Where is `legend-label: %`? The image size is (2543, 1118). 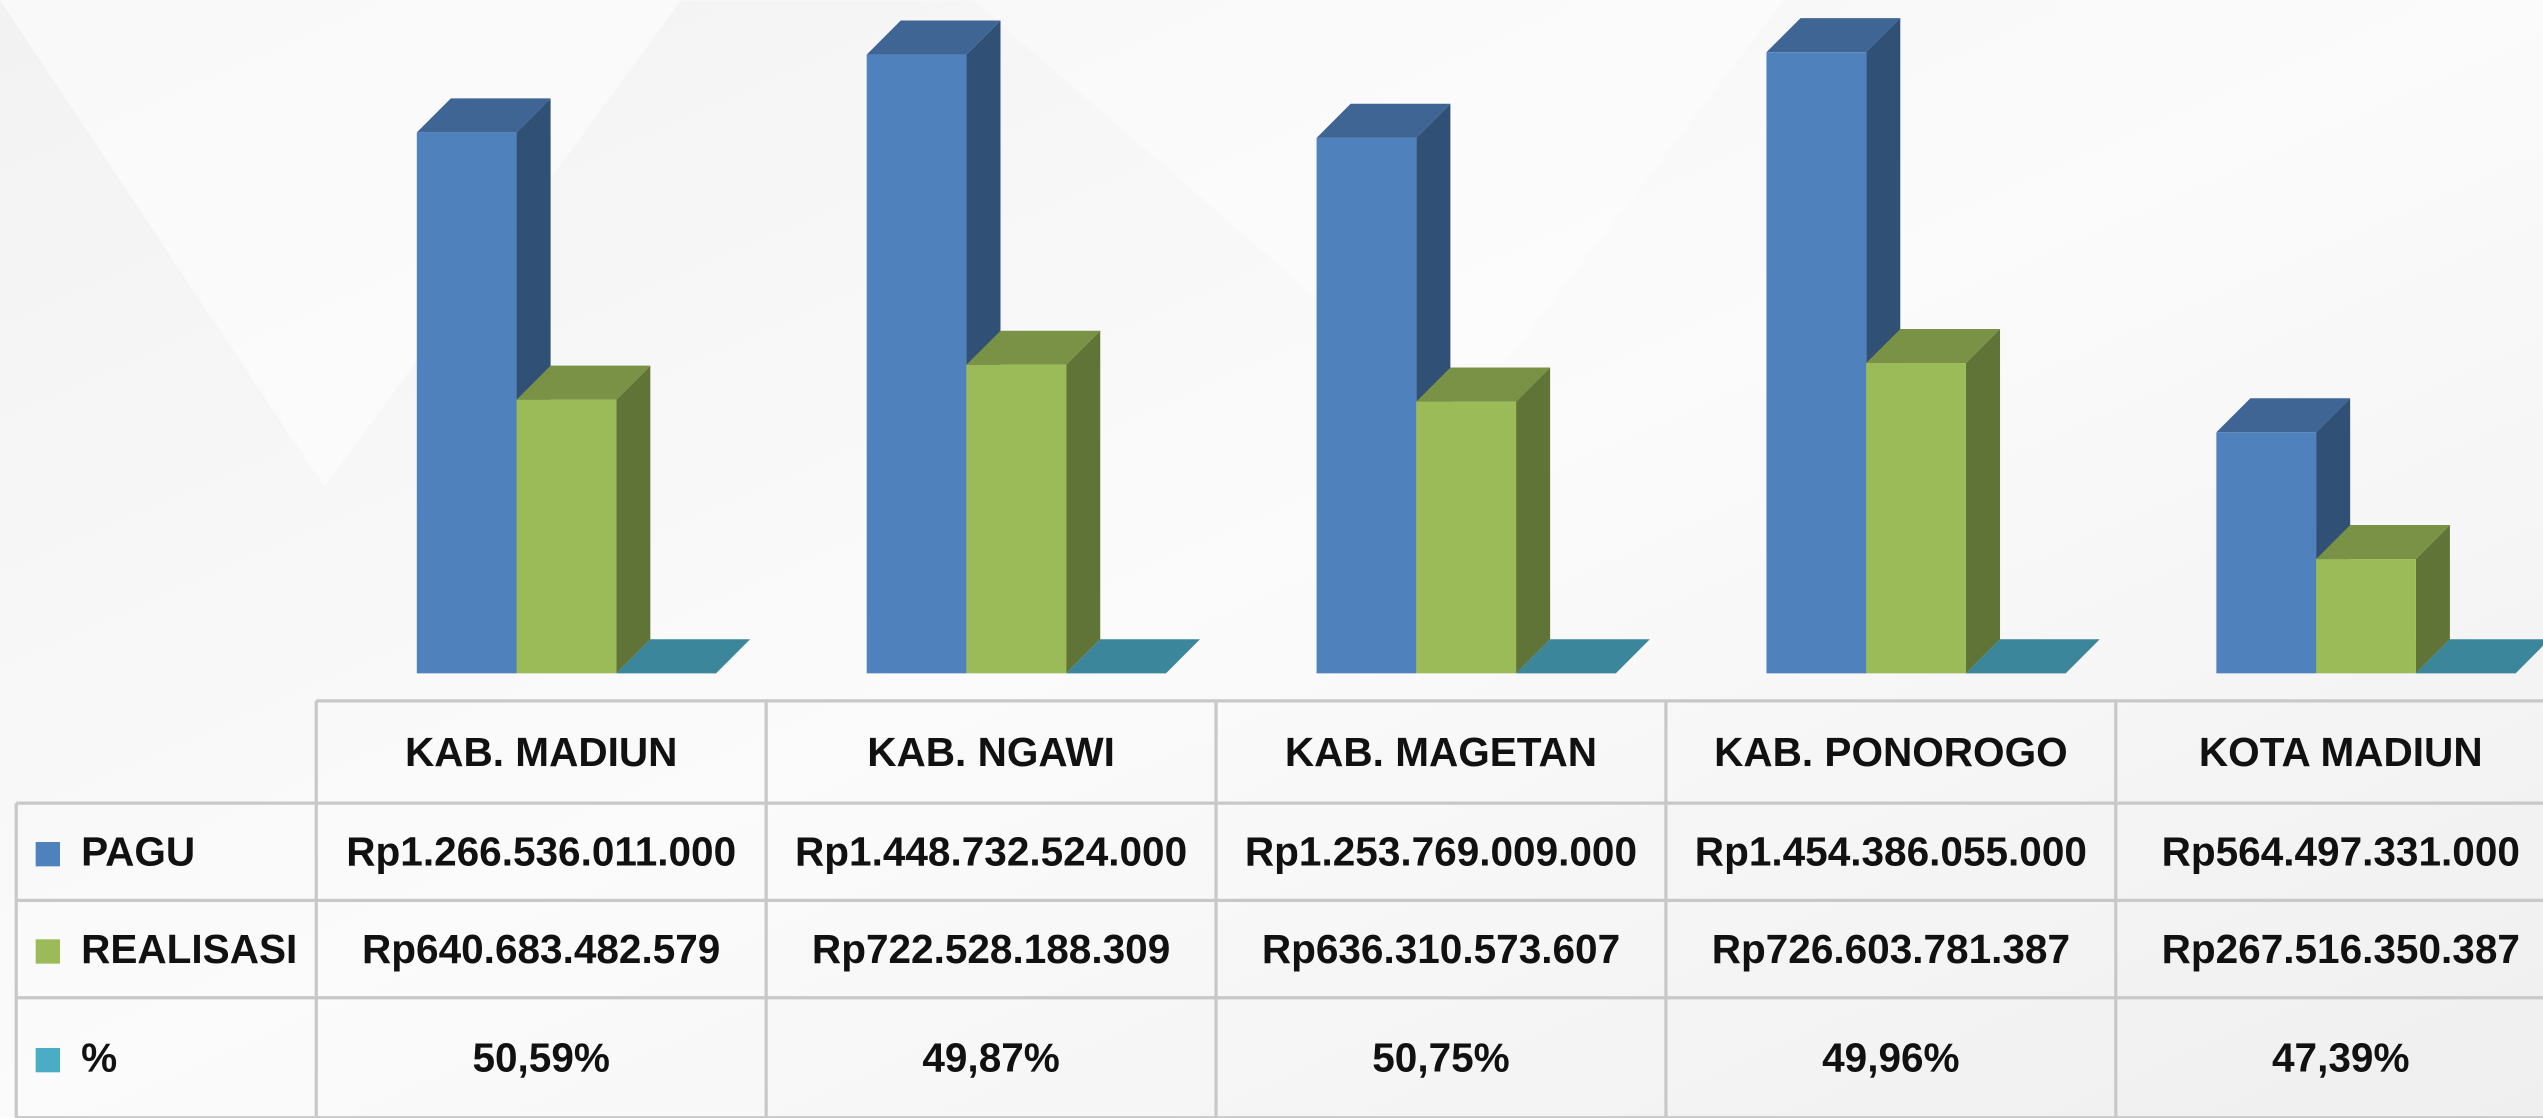 legend-label: % is located at coordinates (99, 1058).